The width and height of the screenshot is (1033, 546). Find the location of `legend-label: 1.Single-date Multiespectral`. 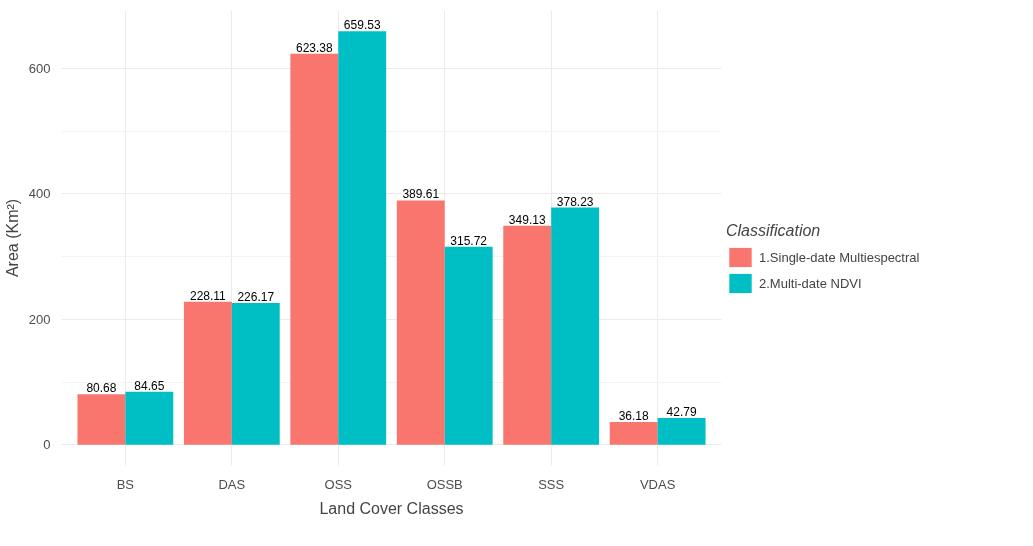

legend-label: 1.Single-date Multiespectral is located at coordinates (839, 257).